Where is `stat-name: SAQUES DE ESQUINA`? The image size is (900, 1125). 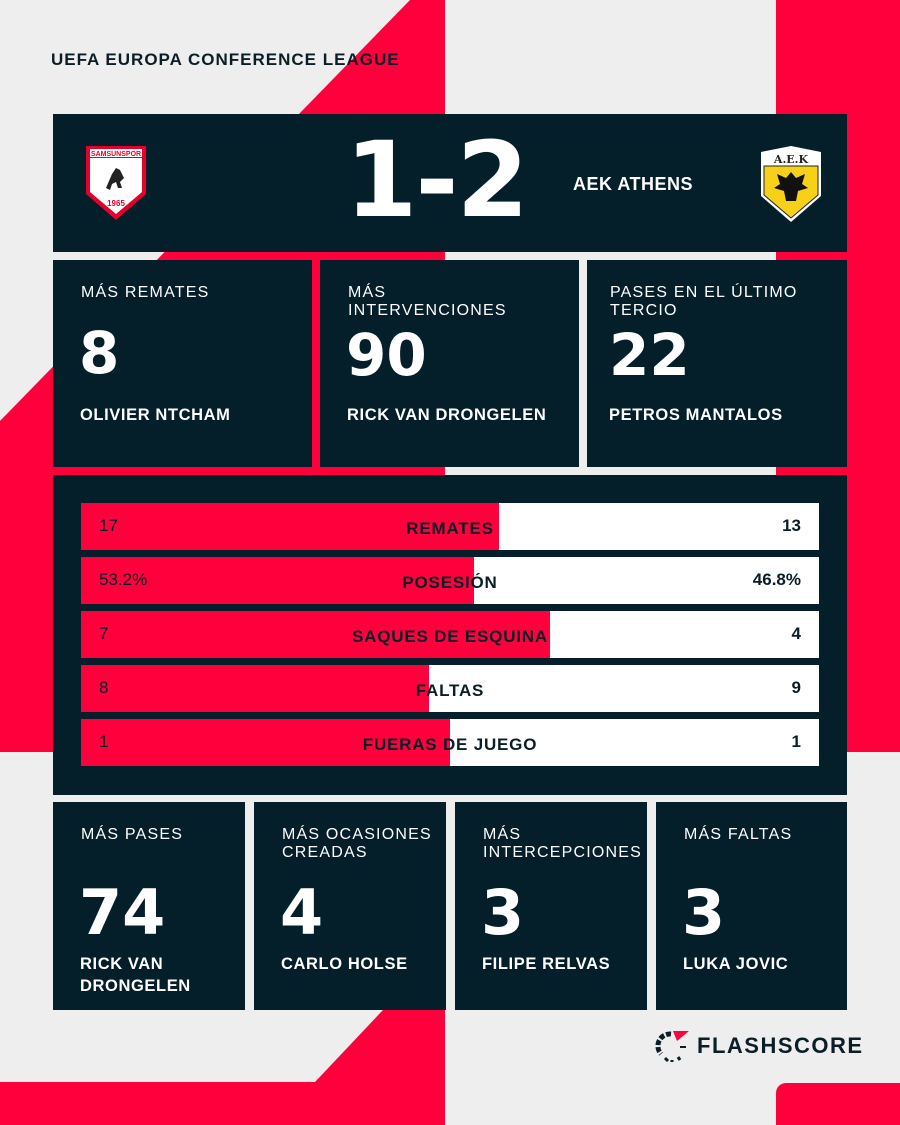
stat-name: SAQUES DE ESQUINA is located at coordinates (450, 636).